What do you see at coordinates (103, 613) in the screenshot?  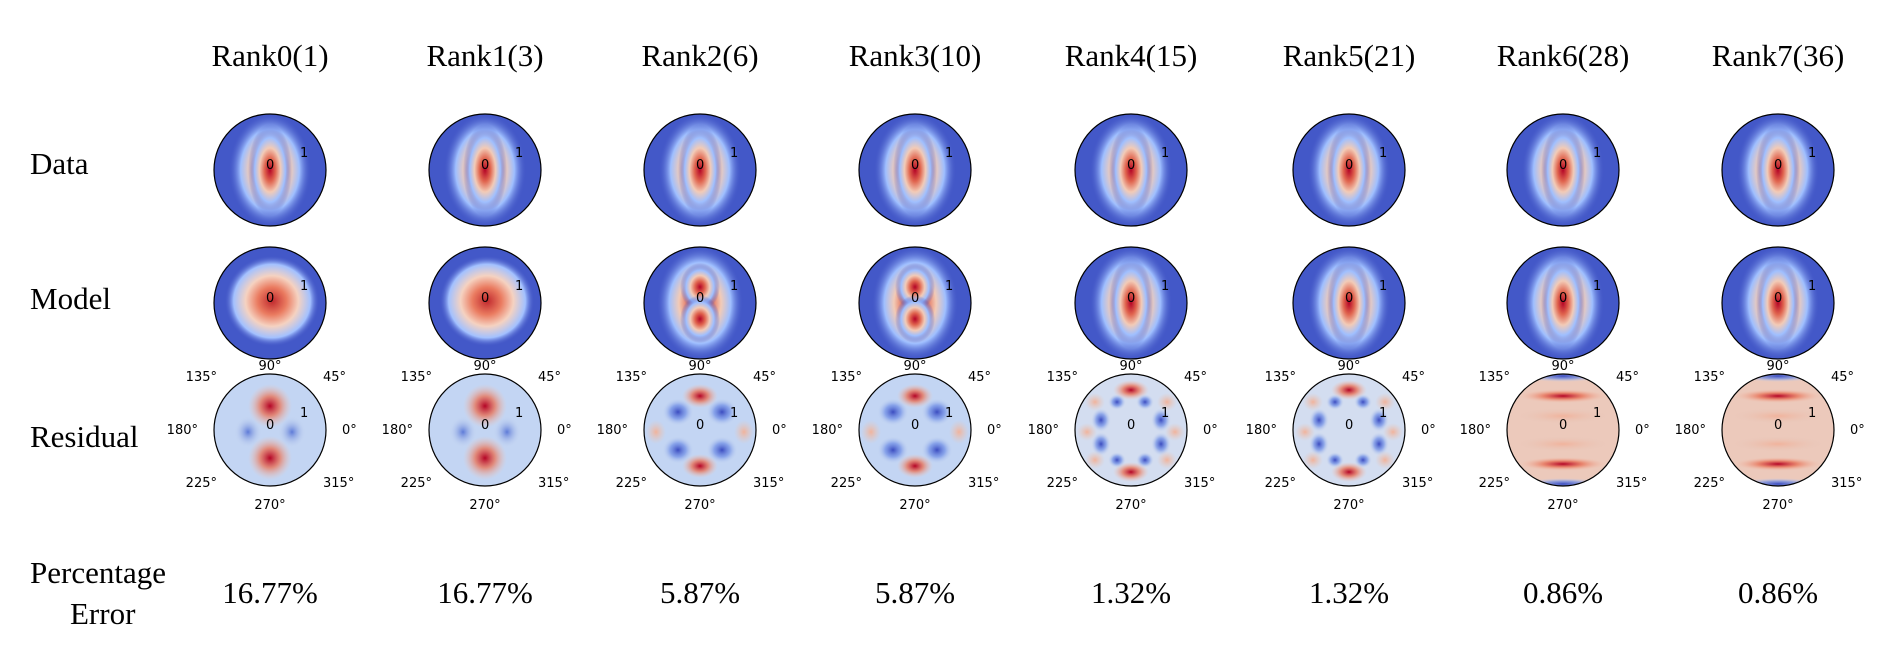 I see `row-label-error-line2: Error` at bounding box center [103, 613].